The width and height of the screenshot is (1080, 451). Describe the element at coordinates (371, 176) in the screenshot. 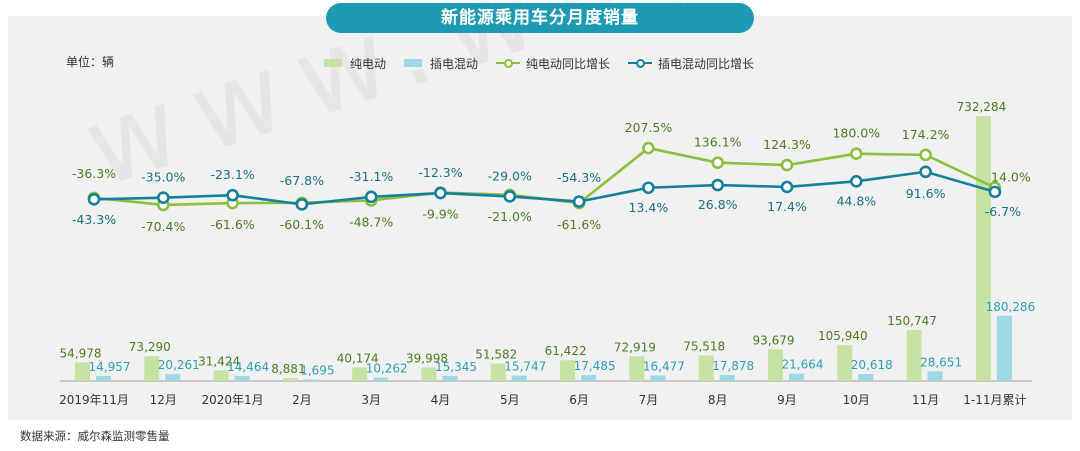

I see `phev-growth-label: -31.1%` at that location.